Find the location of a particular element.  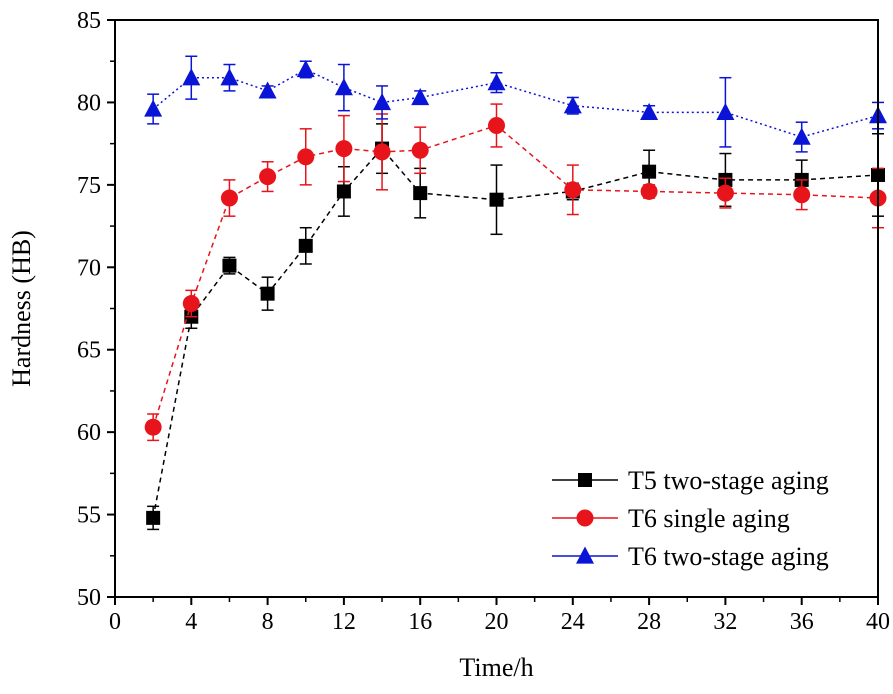

y-tick-label: 60 is located at coordinates (89, 433).